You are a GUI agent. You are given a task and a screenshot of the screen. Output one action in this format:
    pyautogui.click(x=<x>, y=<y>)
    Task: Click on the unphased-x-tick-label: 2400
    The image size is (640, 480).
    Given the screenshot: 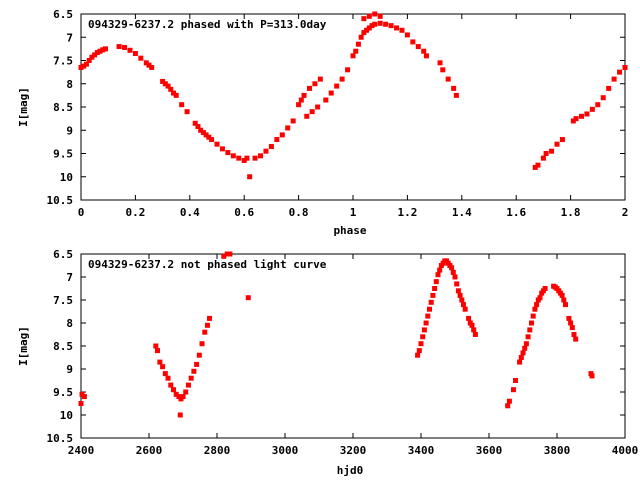 What is the action you would take?
    pyautogui.click(x=81, y=450)
    